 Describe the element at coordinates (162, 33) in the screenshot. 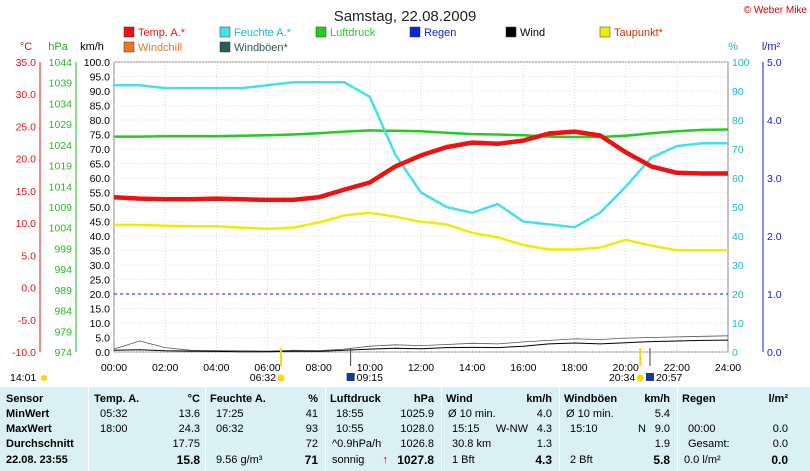

I see `legend-label: Temp. A.*` at that location.